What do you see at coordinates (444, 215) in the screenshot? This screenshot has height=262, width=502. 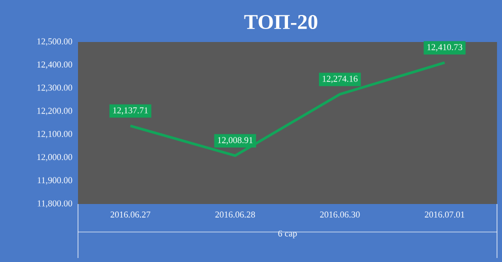 I see `x-tick-label: 2016.07.01` at bounding box center [444, 215].